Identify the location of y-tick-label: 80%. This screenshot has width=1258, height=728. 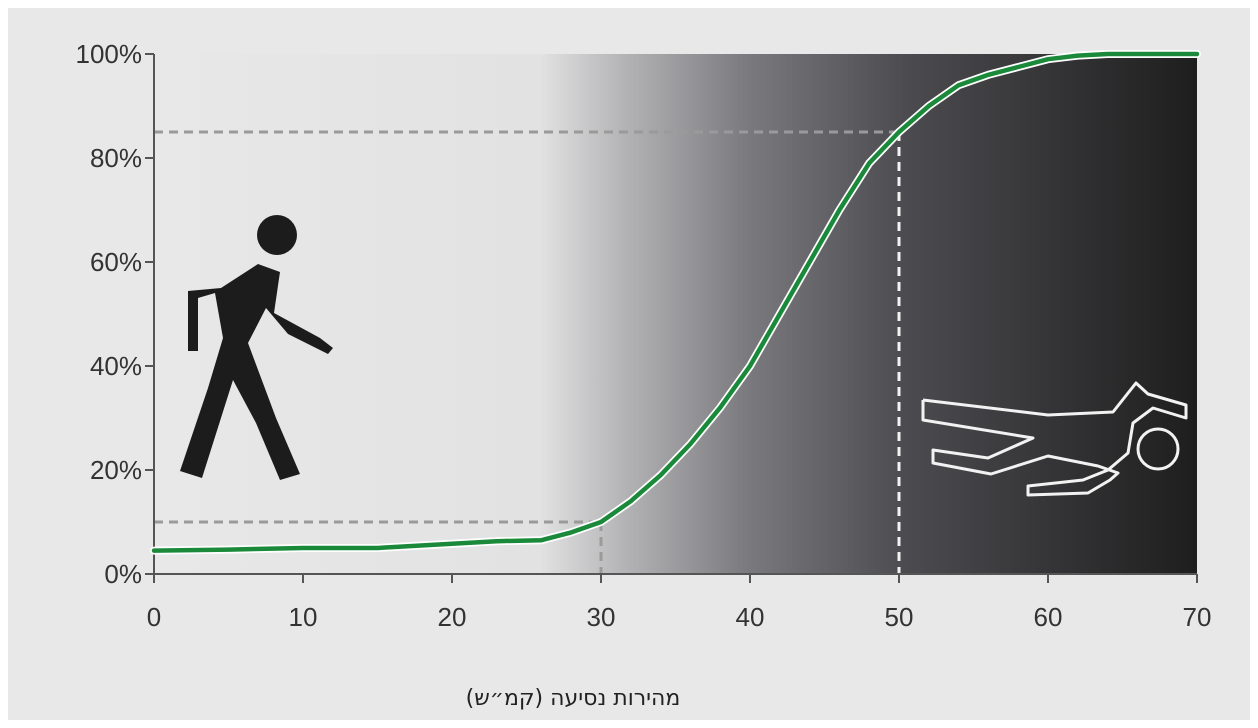
(116, 158).